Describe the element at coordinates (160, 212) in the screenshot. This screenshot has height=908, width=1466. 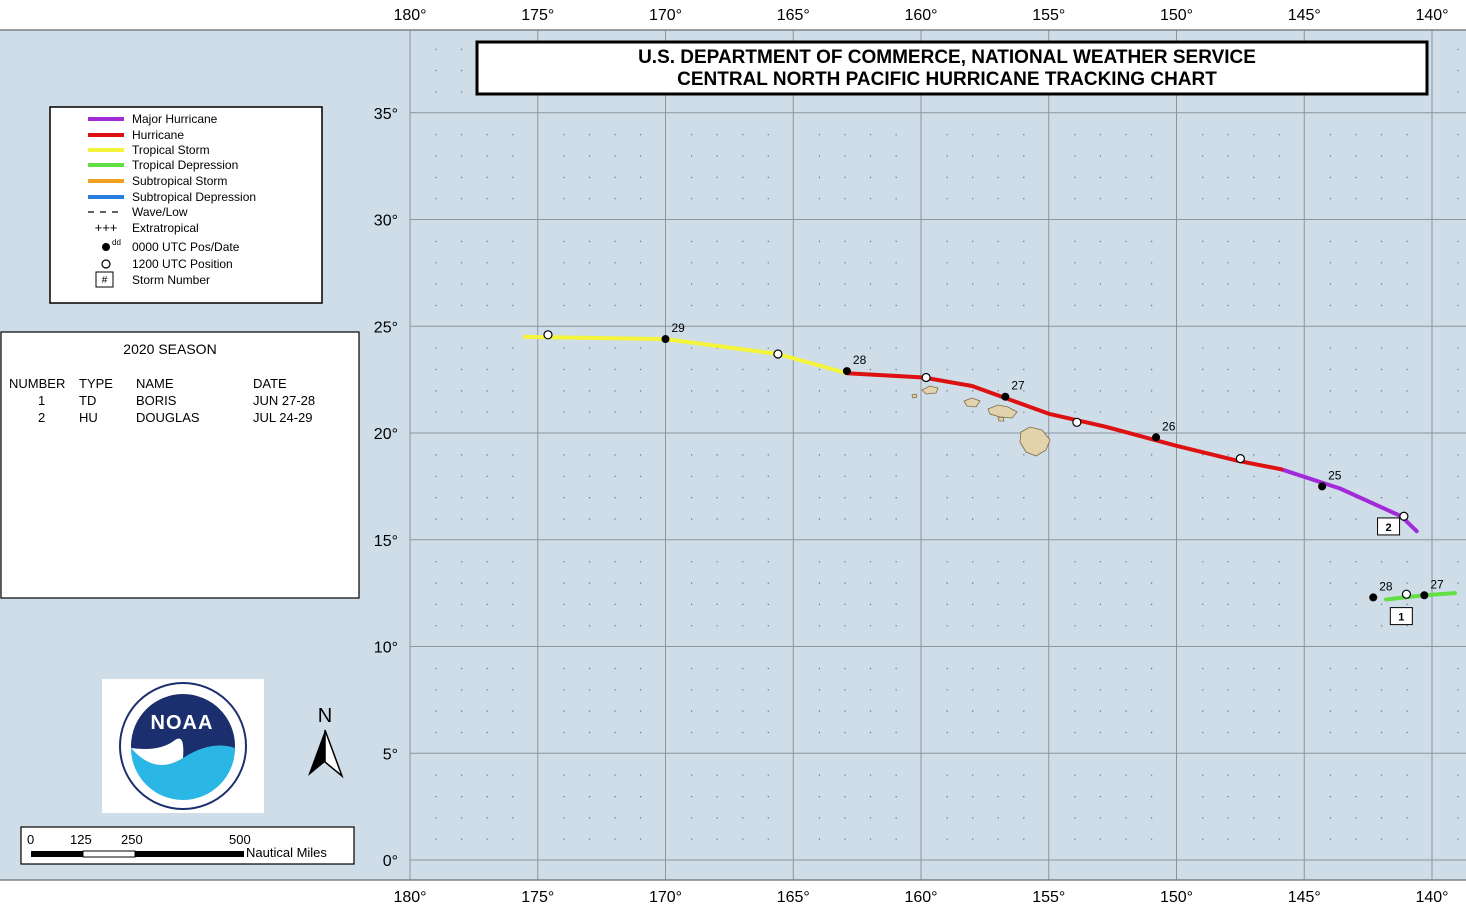
I see `legend-item-label: Wave/Low` at that location.